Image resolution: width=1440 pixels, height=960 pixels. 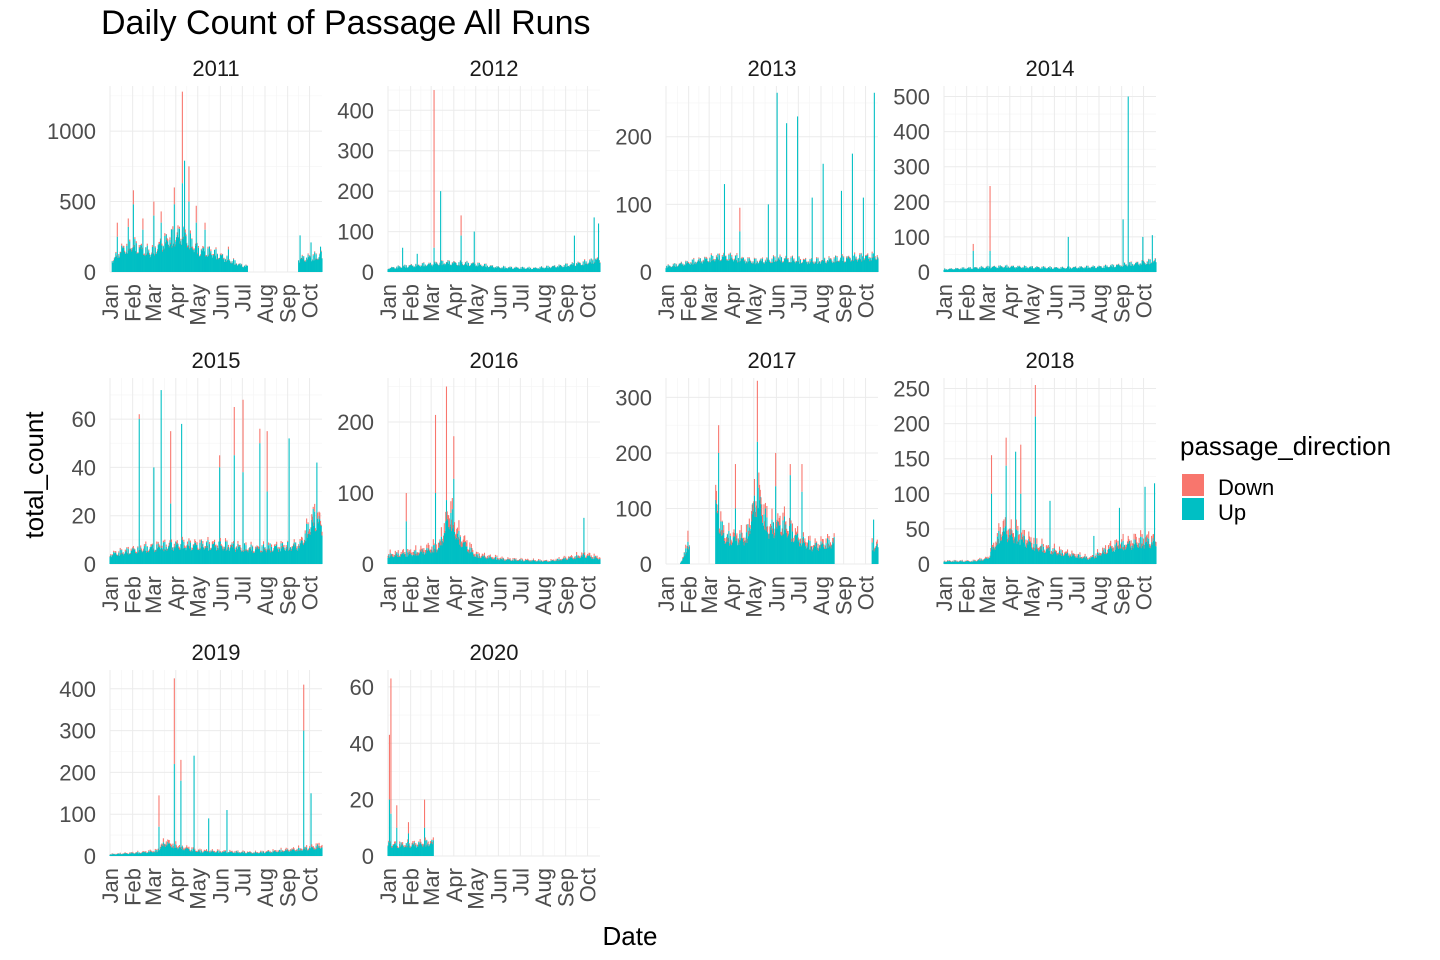 What do you see at coordinates (776, 301) in the screenshot?
I see `x-tick-label: Jun` at bounding box center [776, 301].